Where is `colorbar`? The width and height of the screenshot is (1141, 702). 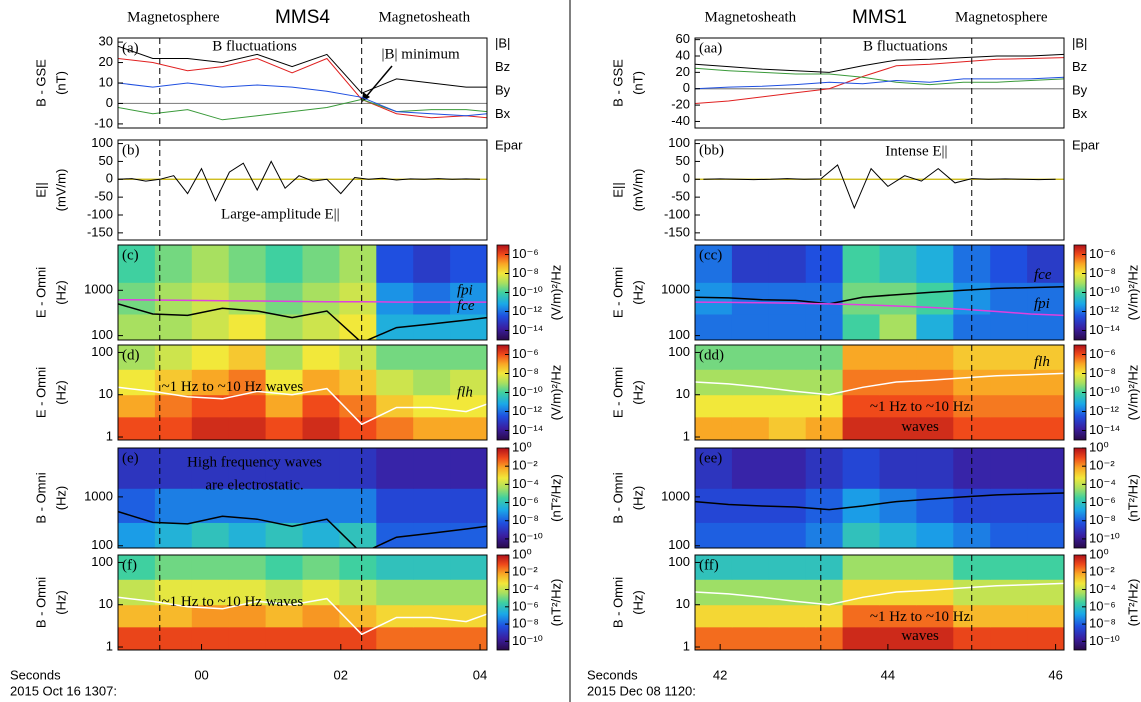
colorbar is located at coordinates (503, 602).